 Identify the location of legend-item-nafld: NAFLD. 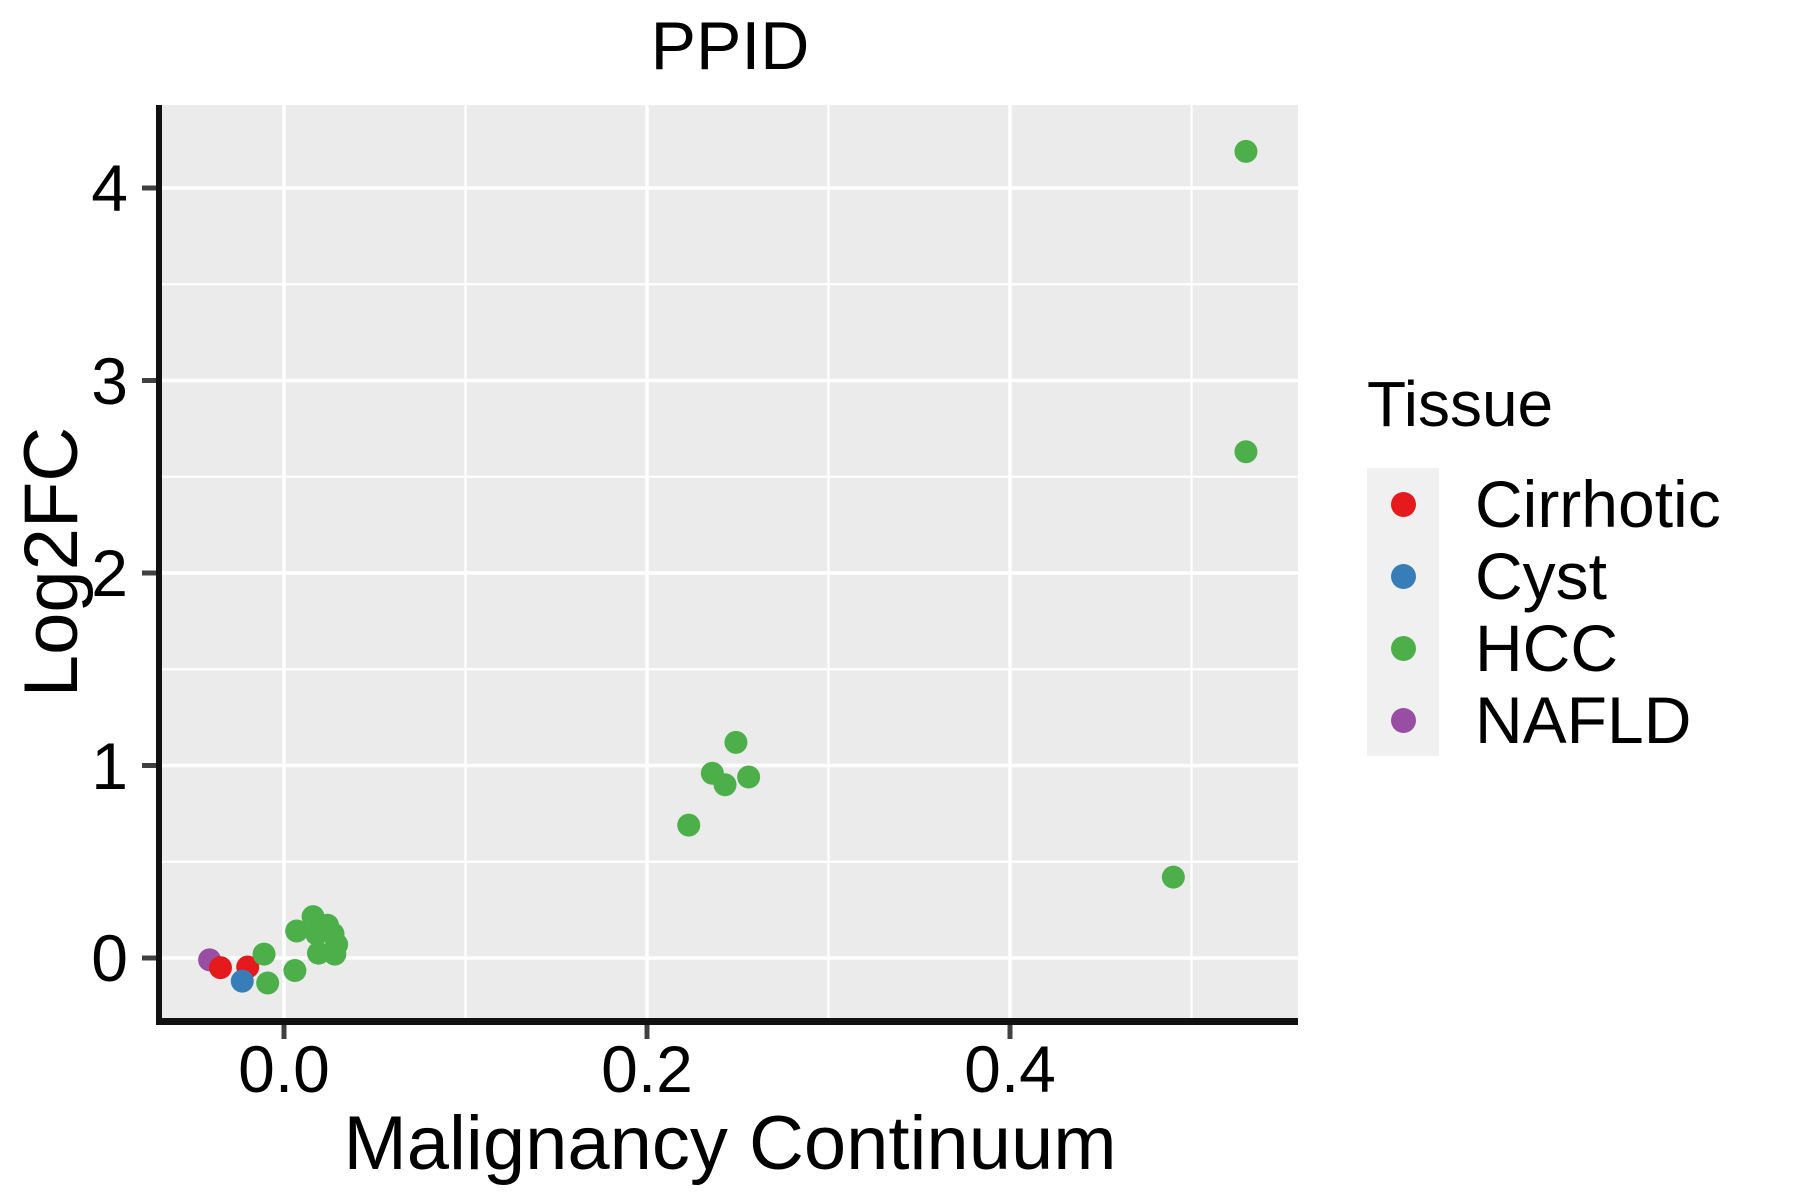
(1544, 720).